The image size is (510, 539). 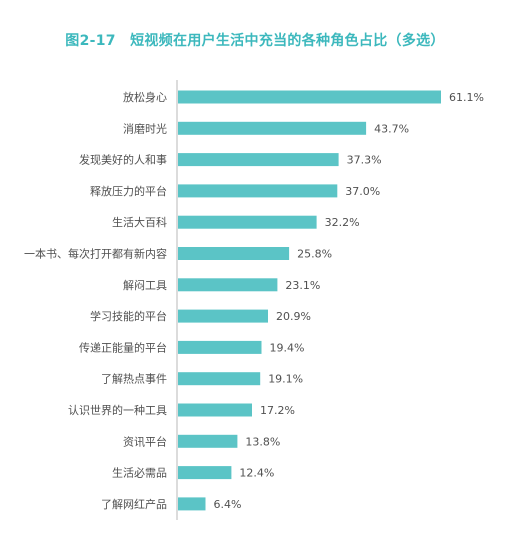 I want to click on category-label: 传递正能量的平台, so click(x=123, y=347).